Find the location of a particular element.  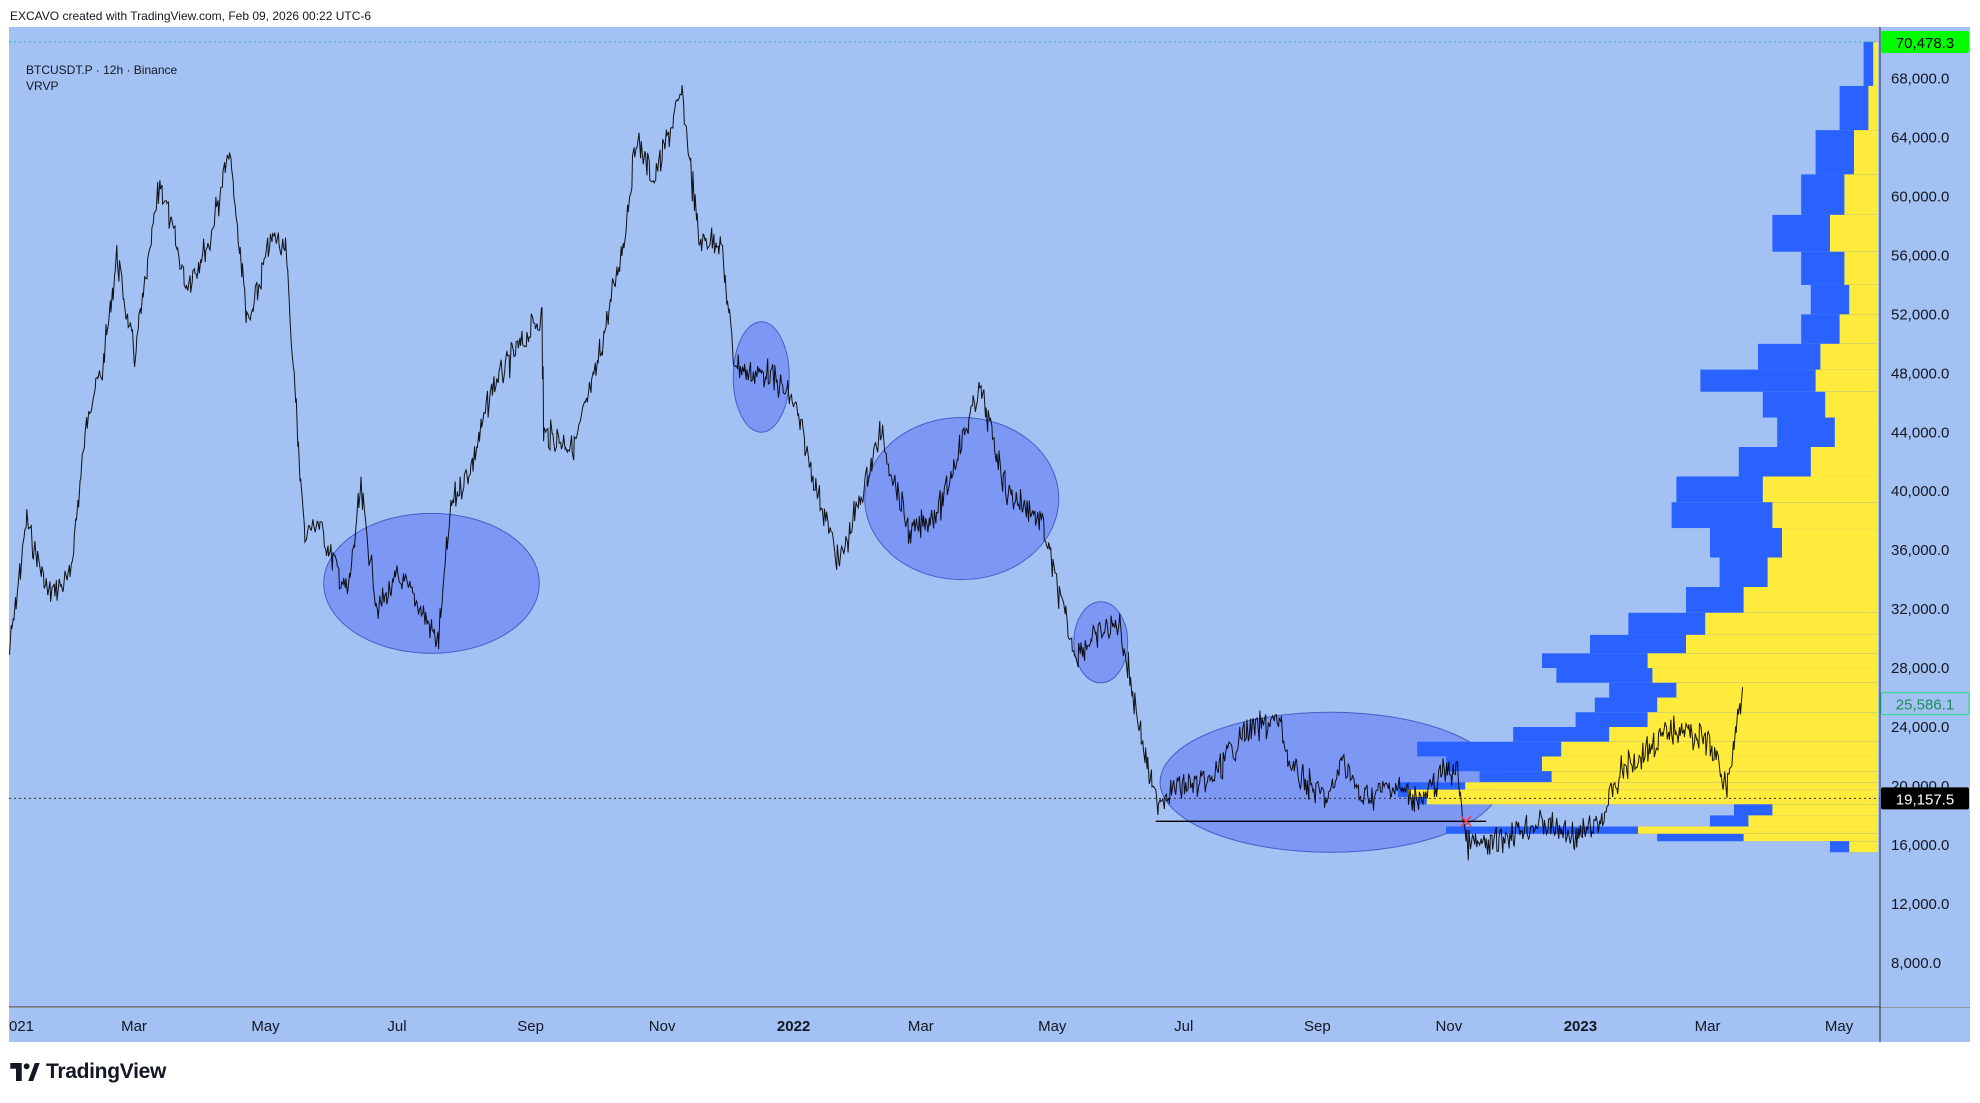

price-badges: 70,478.3 25,586.1 19,157.5 is located at coordinates (1925, 420).